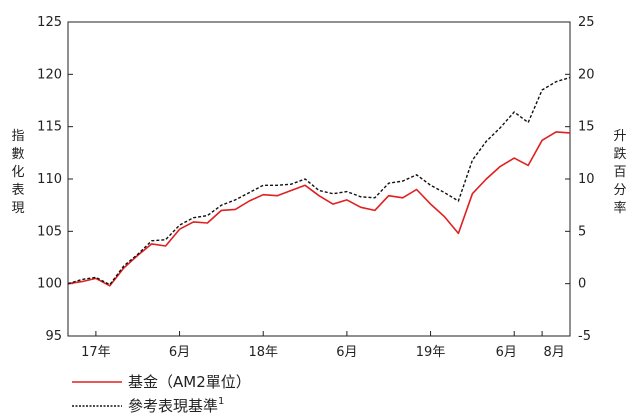 The width and height of the screenshot is (634, 415). I want to click on x-axis-ticks: 17年 6月 18年 6月 19年 6月 8月, so click(323, 345).